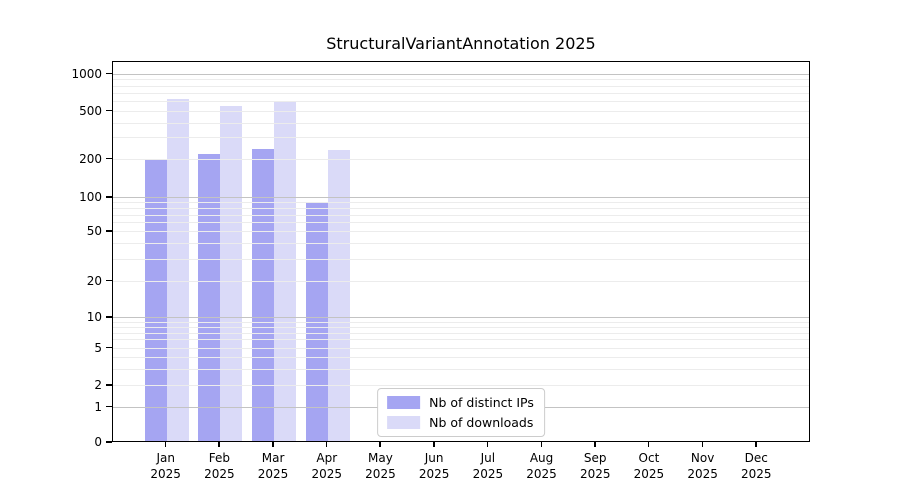 The image size is (900, 500). Describe the element at coordinates (404, 422) in the screenshot. I see `legend-swatch-downloads` at that location.